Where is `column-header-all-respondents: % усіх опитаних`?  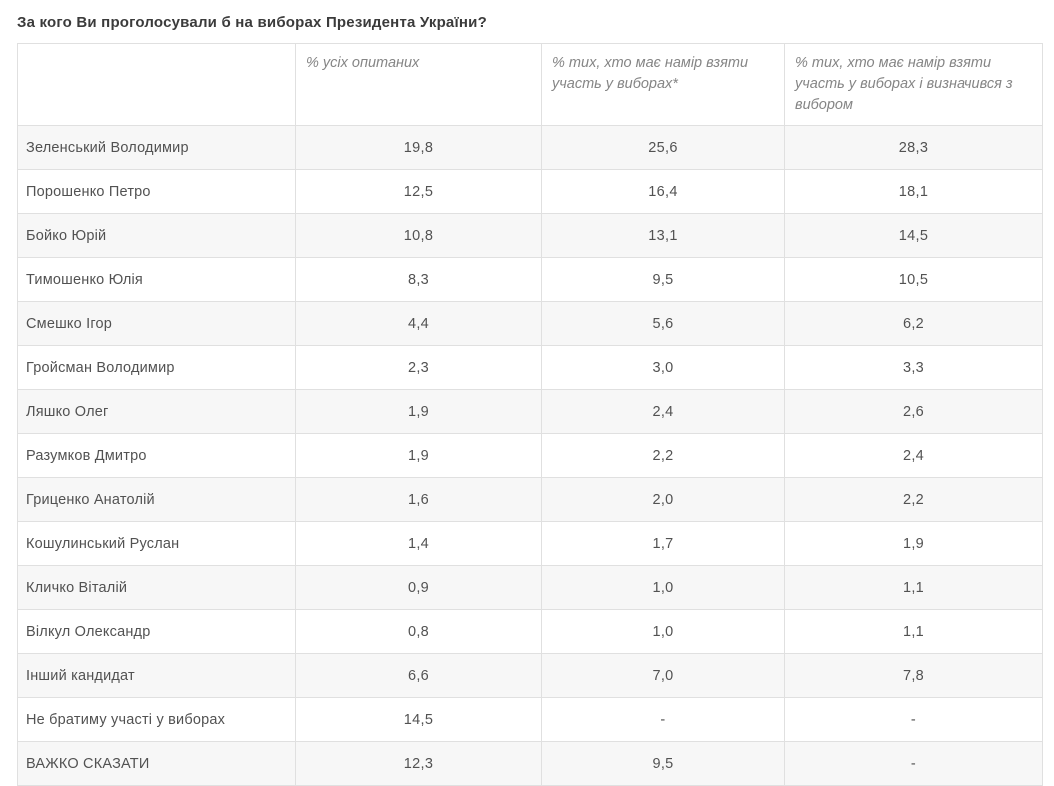
column-header-all-respondents: % усіх опитаних is located at coordinates (418, 84).